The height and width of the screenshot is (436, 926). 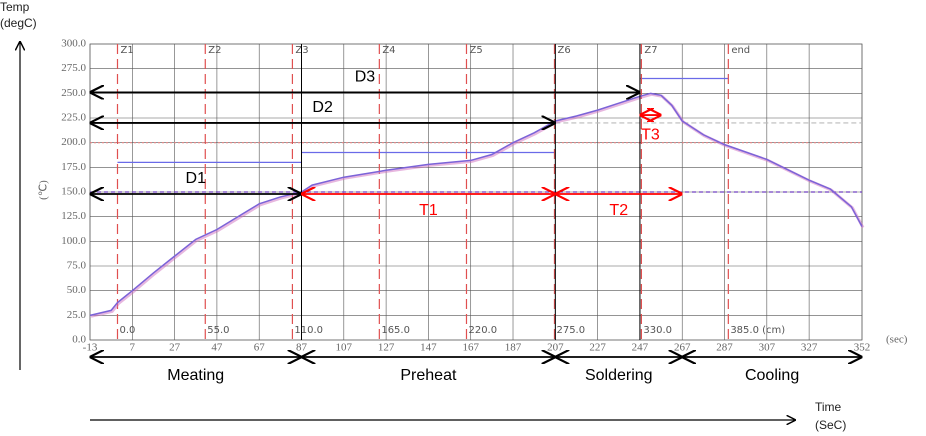 What do you see at coordinates (133, 348) in the screenshot?
I see `x-tick-label: 7` at bounding box center [133, 348].